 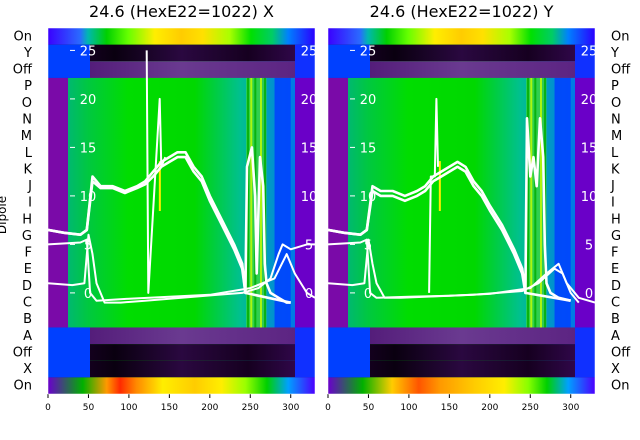 I want to click on x-tick-label: 200, so click(x=209, y=408).